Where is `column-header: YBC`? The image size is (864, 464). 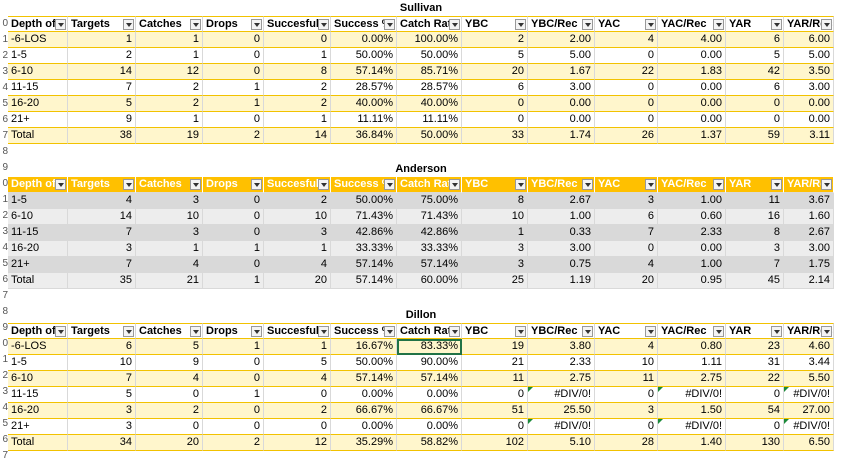 column-header: YBC is located at coordinates (495, 24).